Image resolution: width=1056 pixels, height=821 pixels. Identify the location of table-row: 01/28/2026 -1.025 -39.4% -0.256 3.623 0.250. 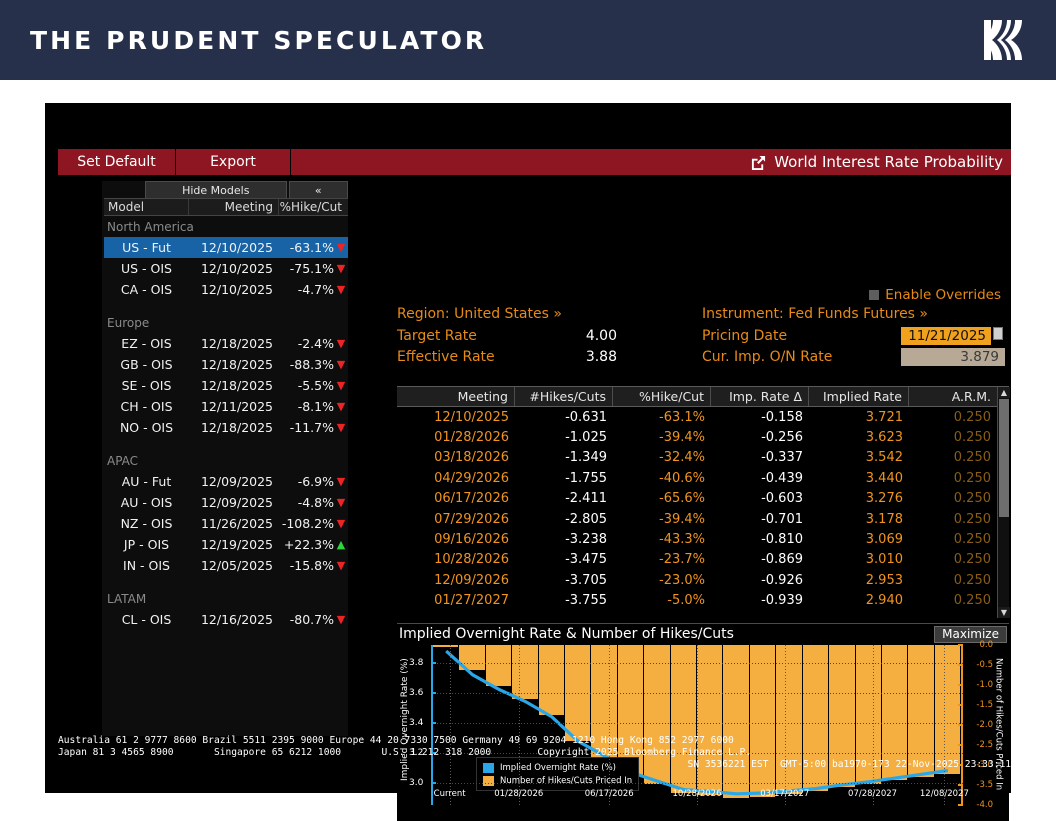
(703, 437).